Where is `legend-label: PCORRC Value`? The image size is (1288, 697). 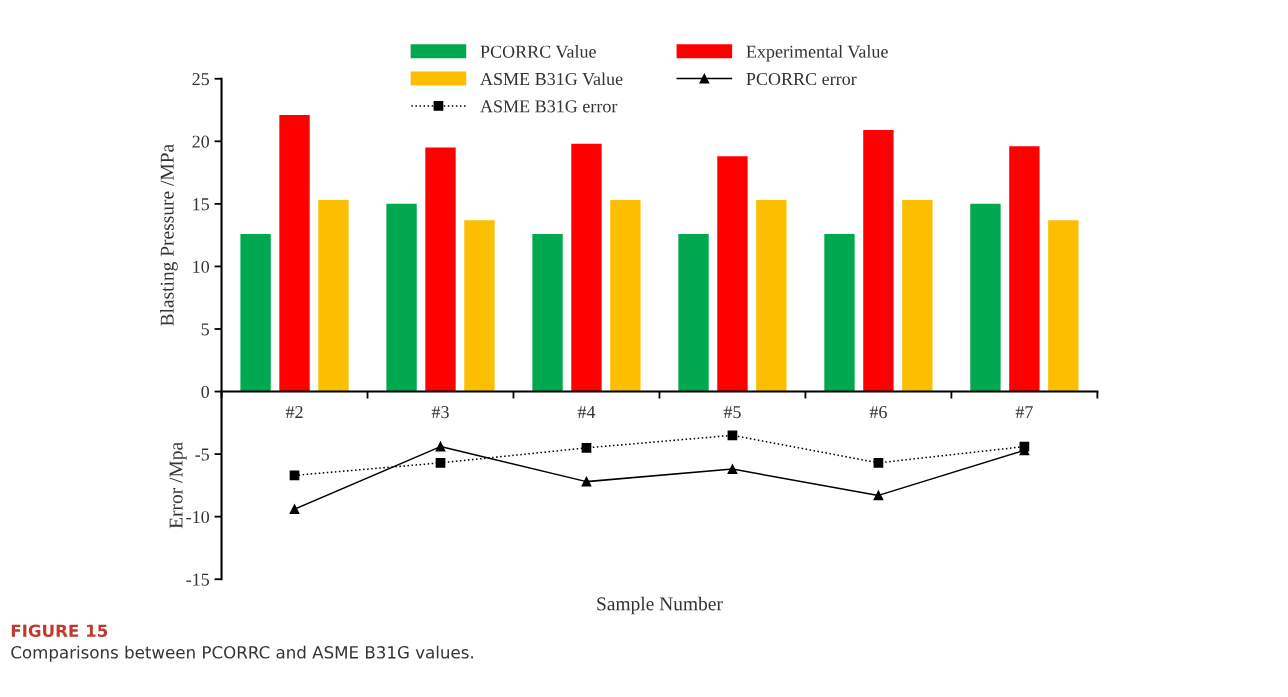
legend-label: PCORRC Value is located at coordinates (538, 51).